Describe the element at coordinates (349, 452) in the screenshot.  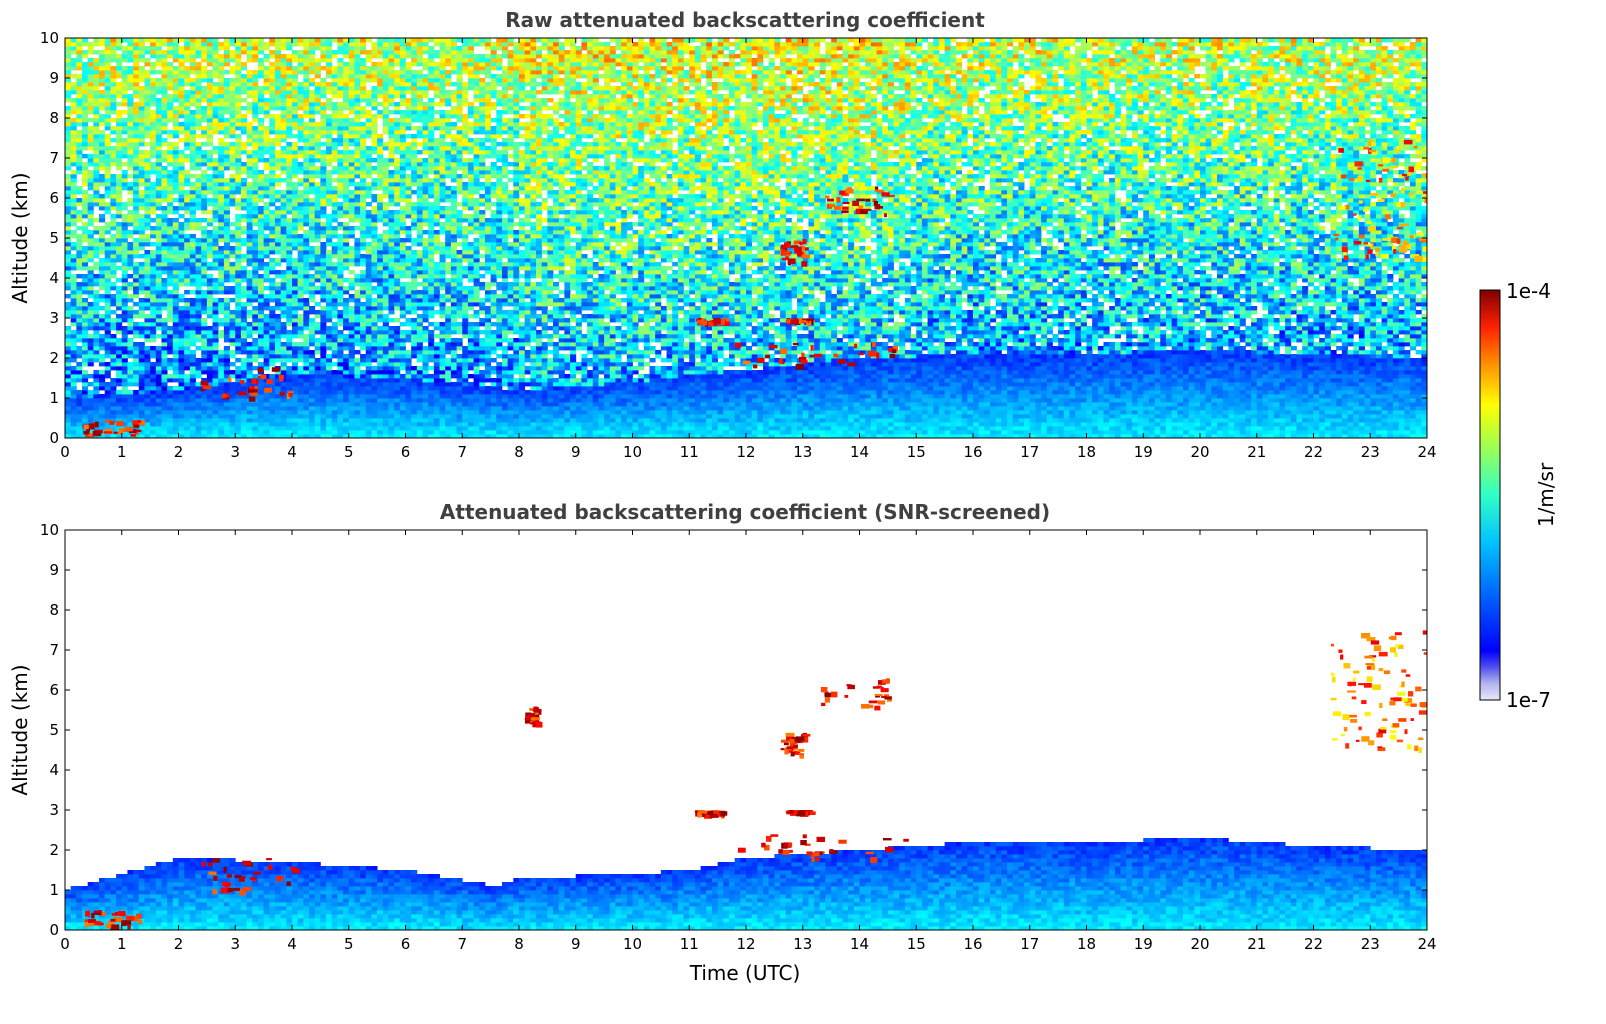
I see `x-tick-label: 5` at that location.